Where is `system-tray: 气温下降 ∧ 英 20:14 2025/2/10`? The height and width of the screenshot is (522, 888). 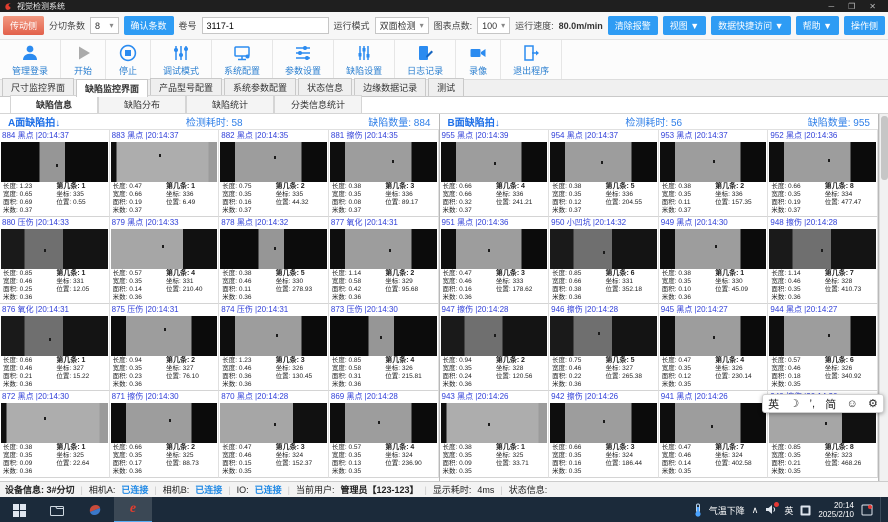 system-tray: 气温下降 ∧ 英 20:14 2025/2/10 is located at coordinates (791, 509).